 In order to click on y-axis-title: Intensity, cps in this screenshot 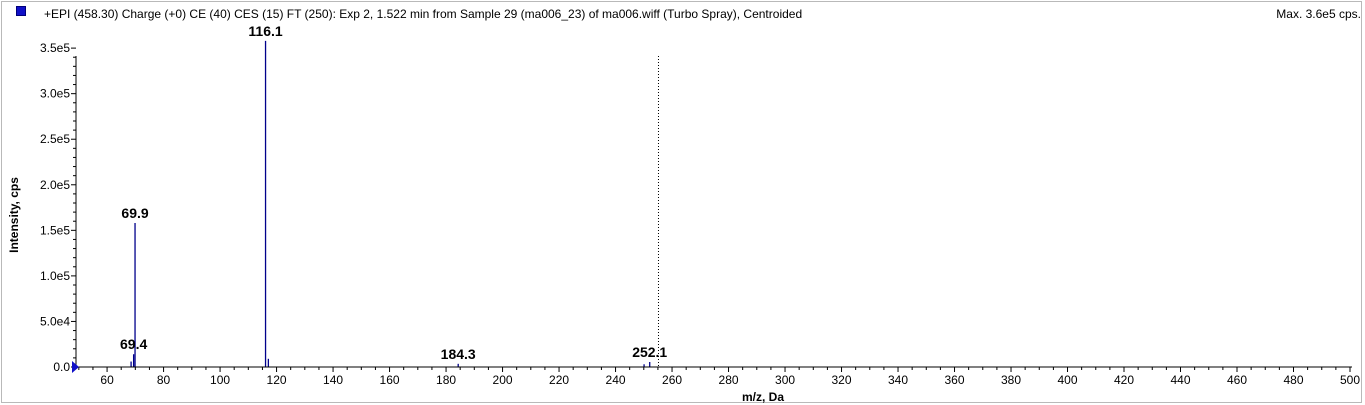, I will do `click(14, 215)`.